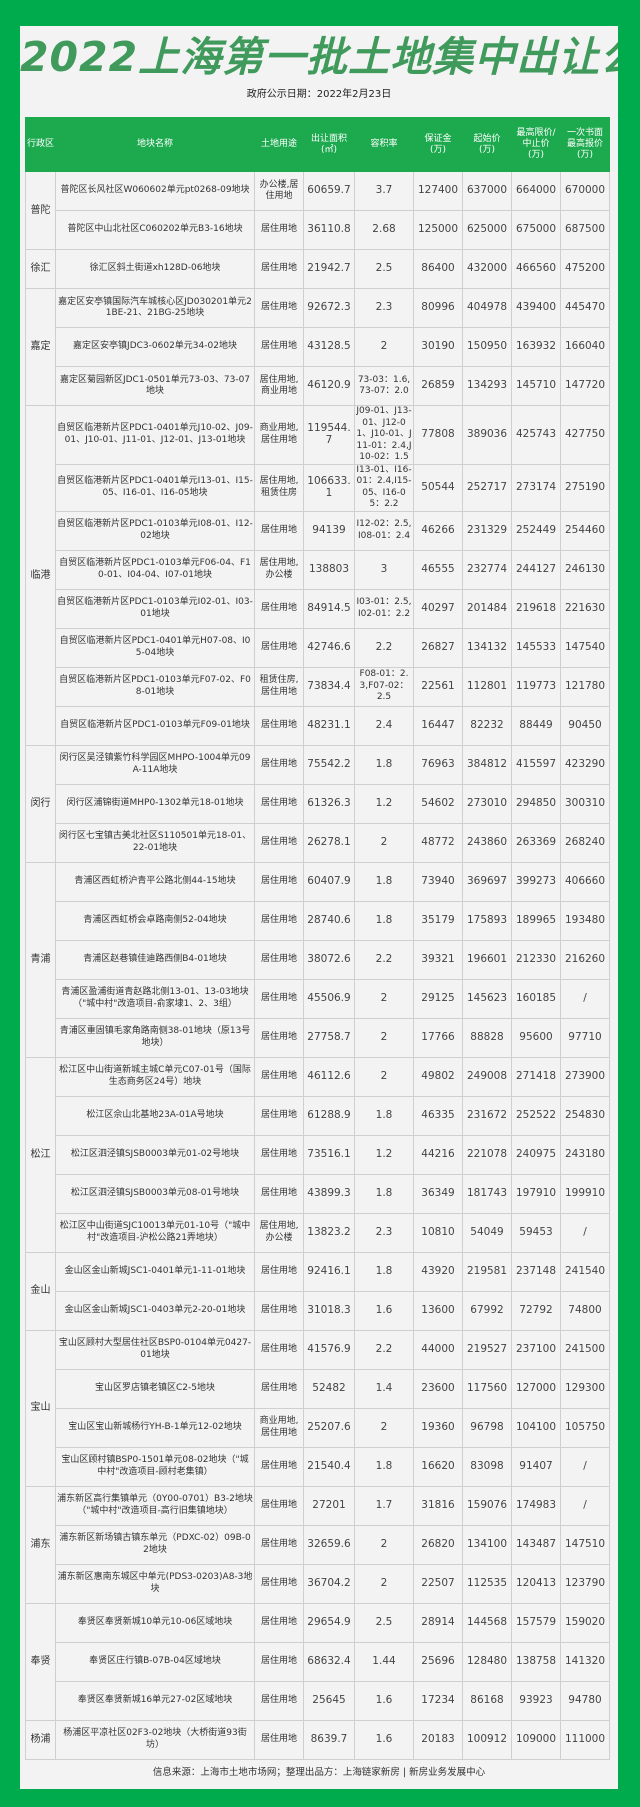 The width and height of the screenshot is (640, 1807). I want to click on parcel-name-cell: 闵行区吴泾镇紫竹科学园区MHPO-1004单元09A-11A地块, so click(155, 764).